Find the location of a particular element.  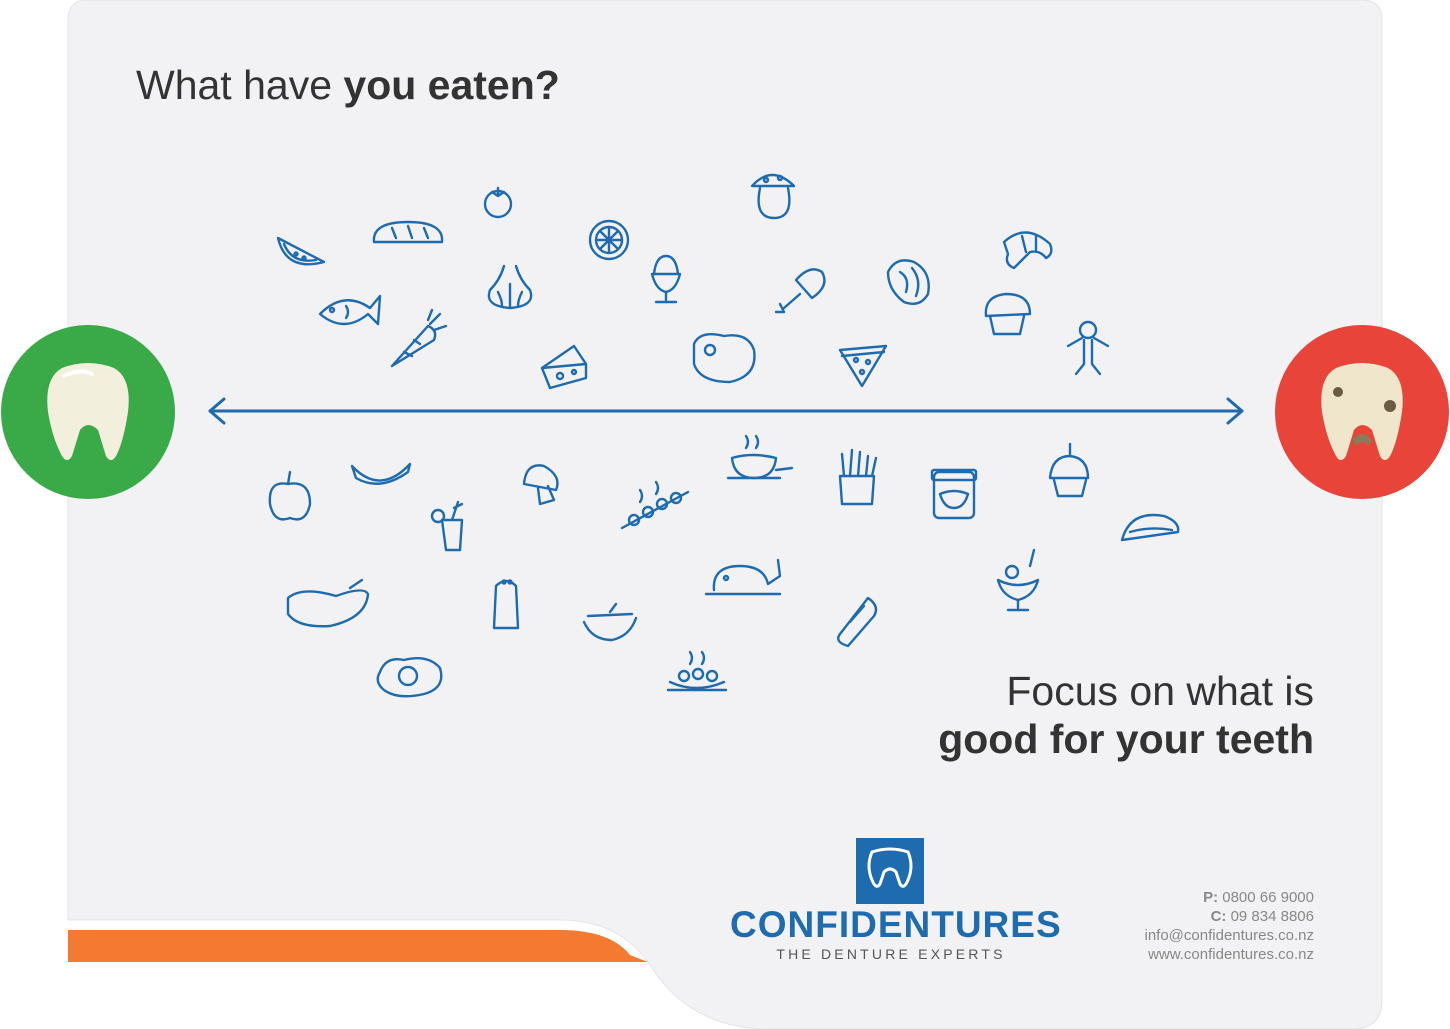

contact-cell: C: 09 834 8806 is located at coordinates (1262, 916).